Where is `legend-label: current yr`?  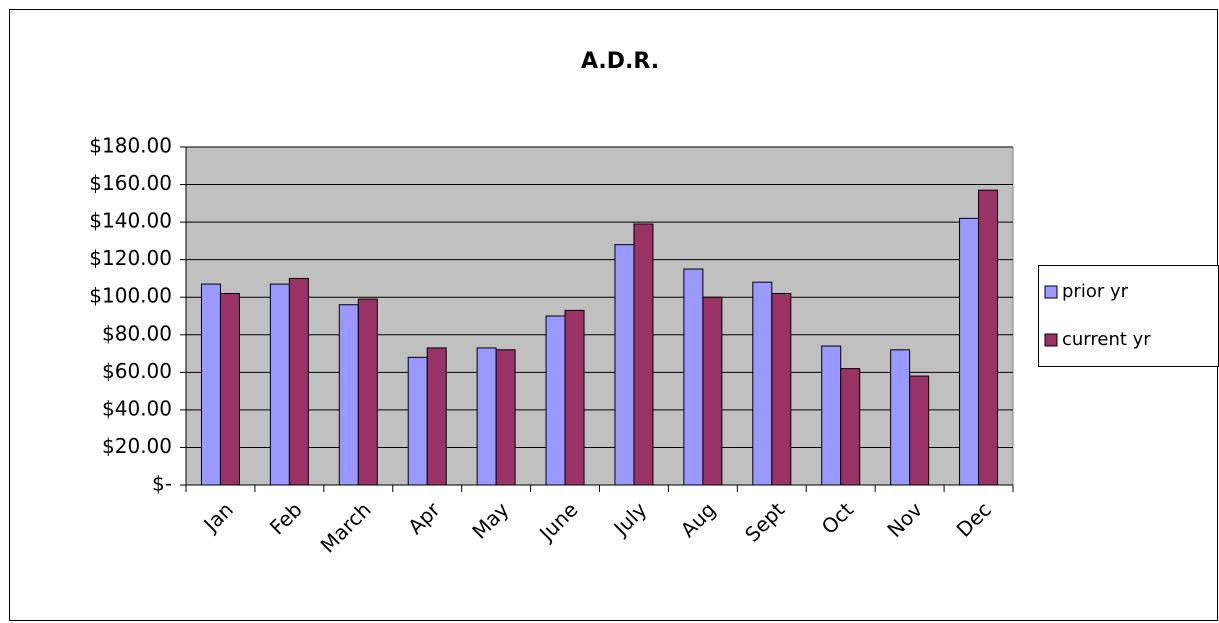
legend-label: current yr is located at coordinates (1106, 339).